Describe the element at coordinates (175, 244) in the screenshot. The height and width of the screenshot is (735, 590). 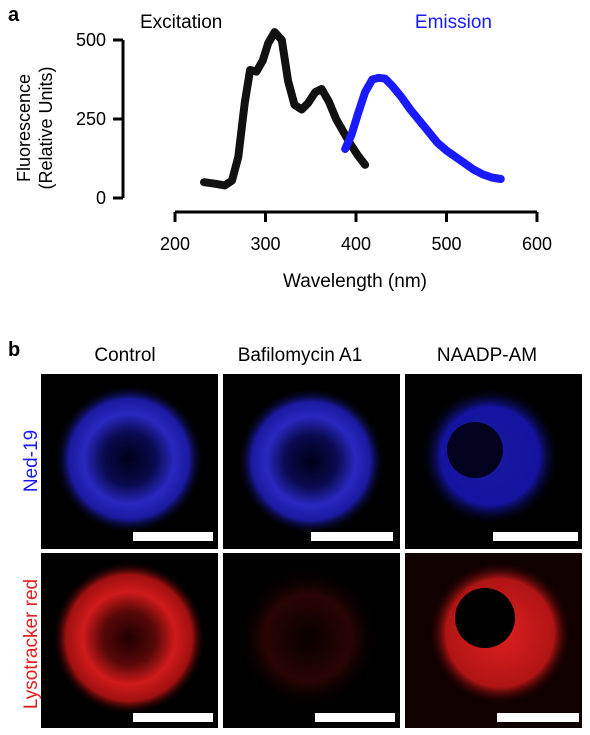
I see `x-tick-label: 200` at that location.